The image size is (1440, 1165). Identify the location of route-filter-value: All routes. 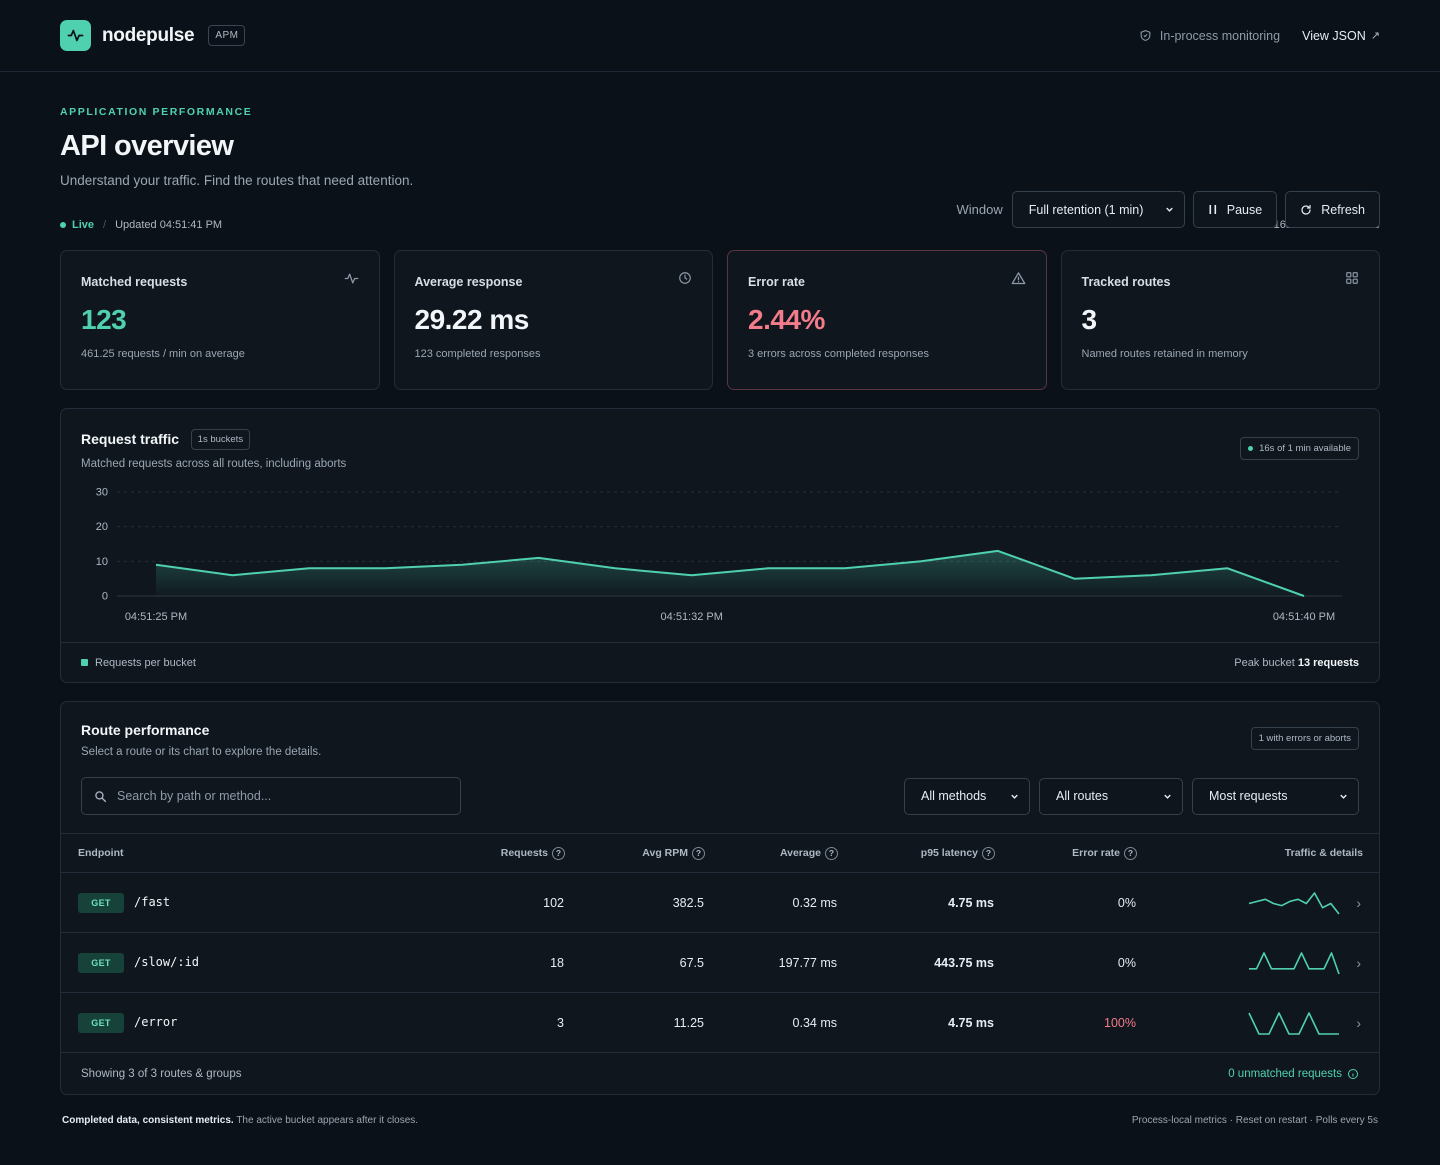
(1082, 796).